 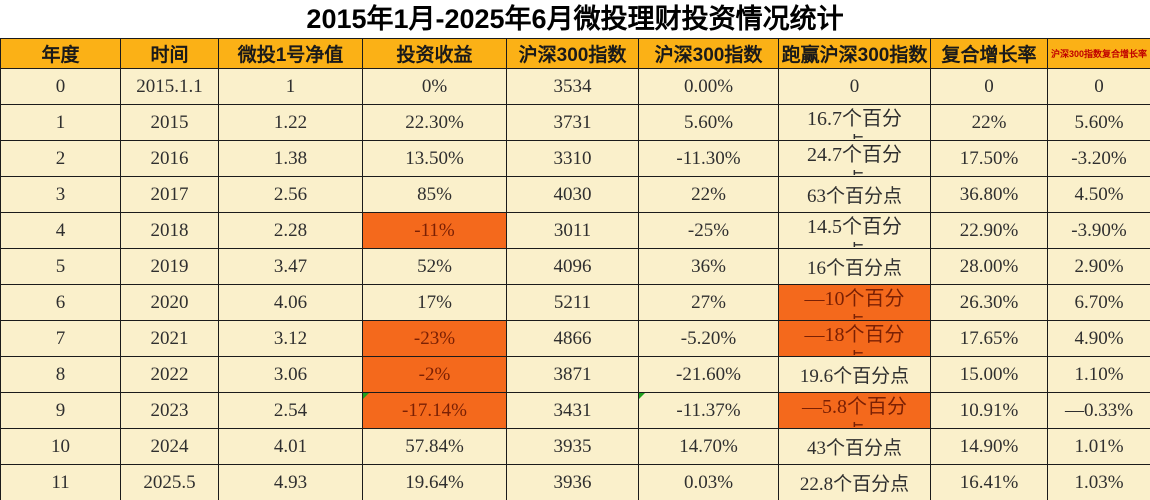 What do you see at coordinates (572, 482) in the screenshot?
I see `cell: 3936` at bounding box center [572, 482].